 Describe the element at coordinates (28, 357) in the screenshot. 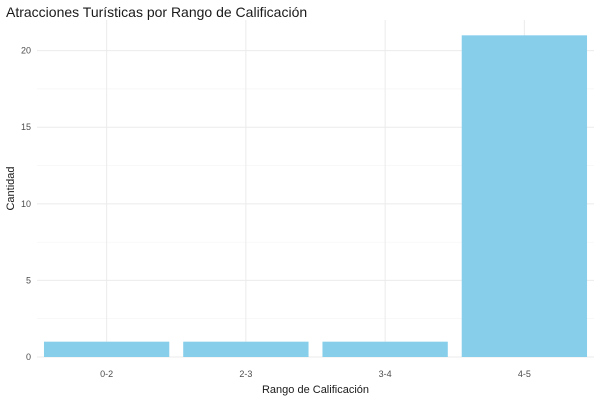

I see `y-tick-label: 0` at that location.